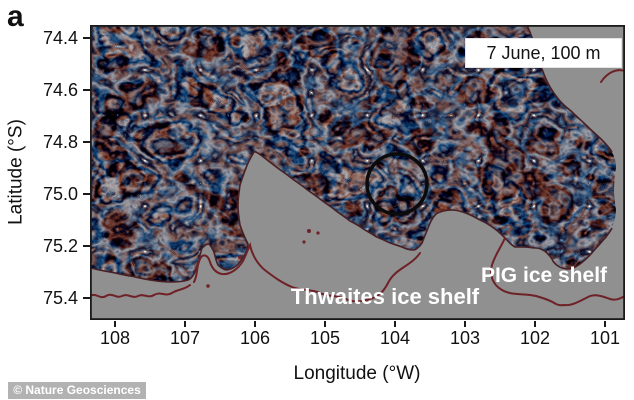 The image size is (634, 400). What do you see at coordinates (60, 142) in the screenshot?
I see `y-tick-label: 74.8` at bounding box center [60, 142].